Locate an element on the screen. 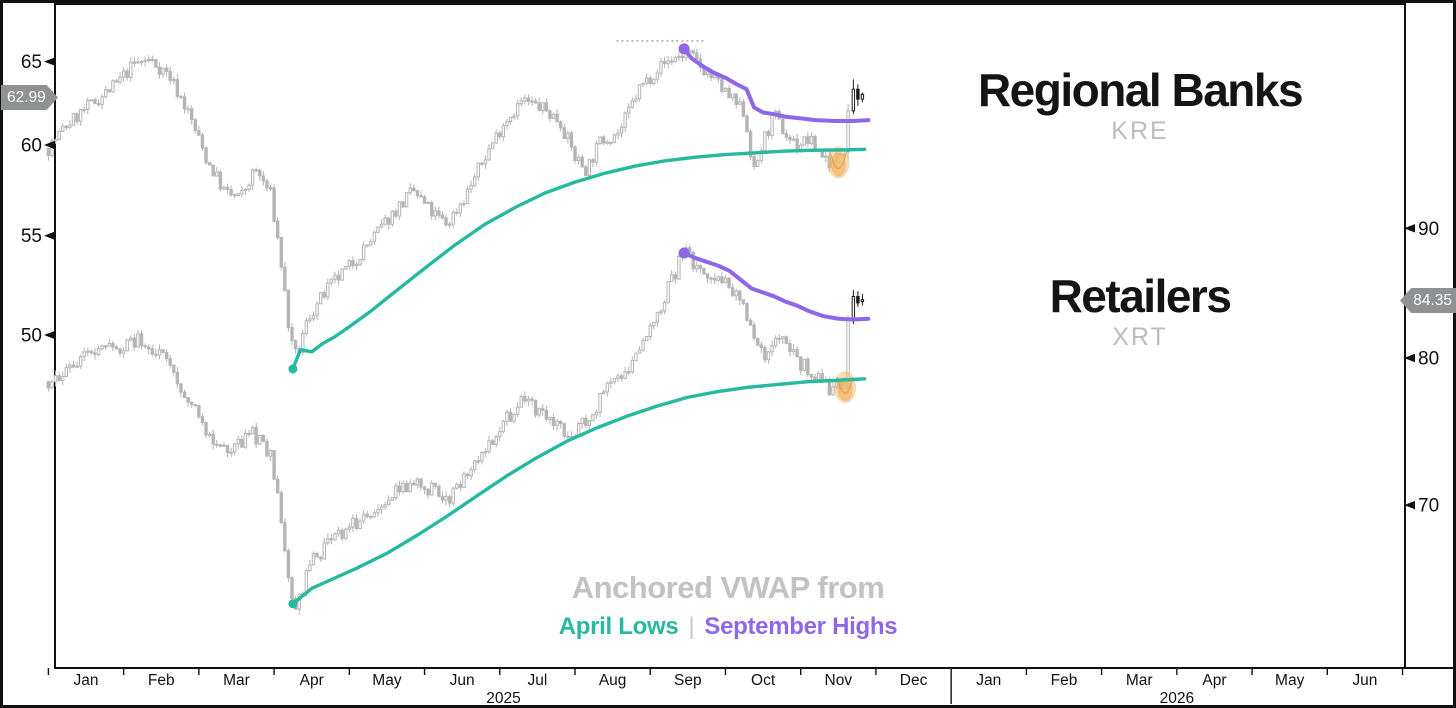 This screenshot has height=708, width=1456. svg-text: Oct is located at coordinates (763, 680).